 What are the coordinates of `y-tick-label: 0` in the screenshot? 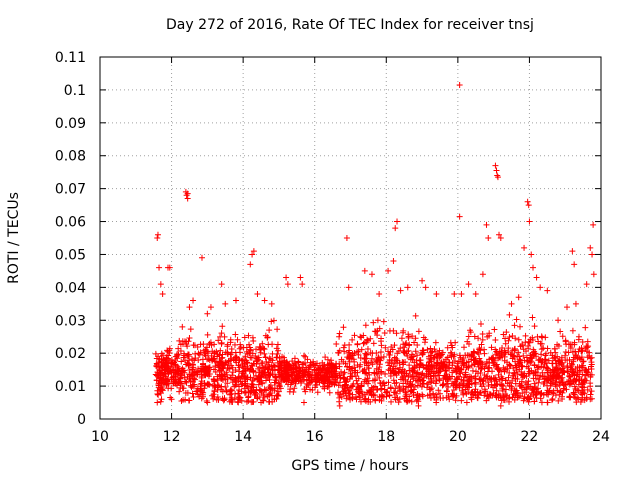 It's located at (81, 420).